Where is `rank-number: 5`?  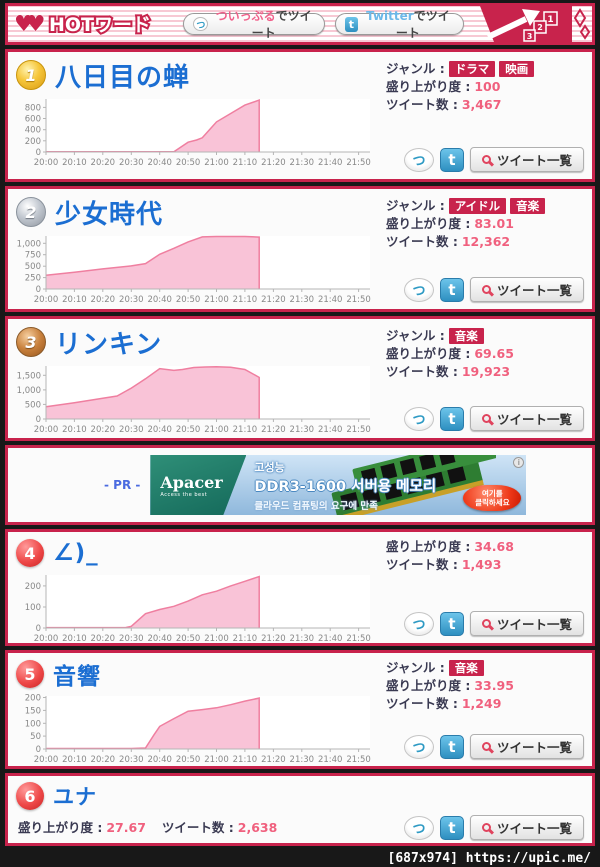
rank-number: 5 is located at coordinates (30, 674).